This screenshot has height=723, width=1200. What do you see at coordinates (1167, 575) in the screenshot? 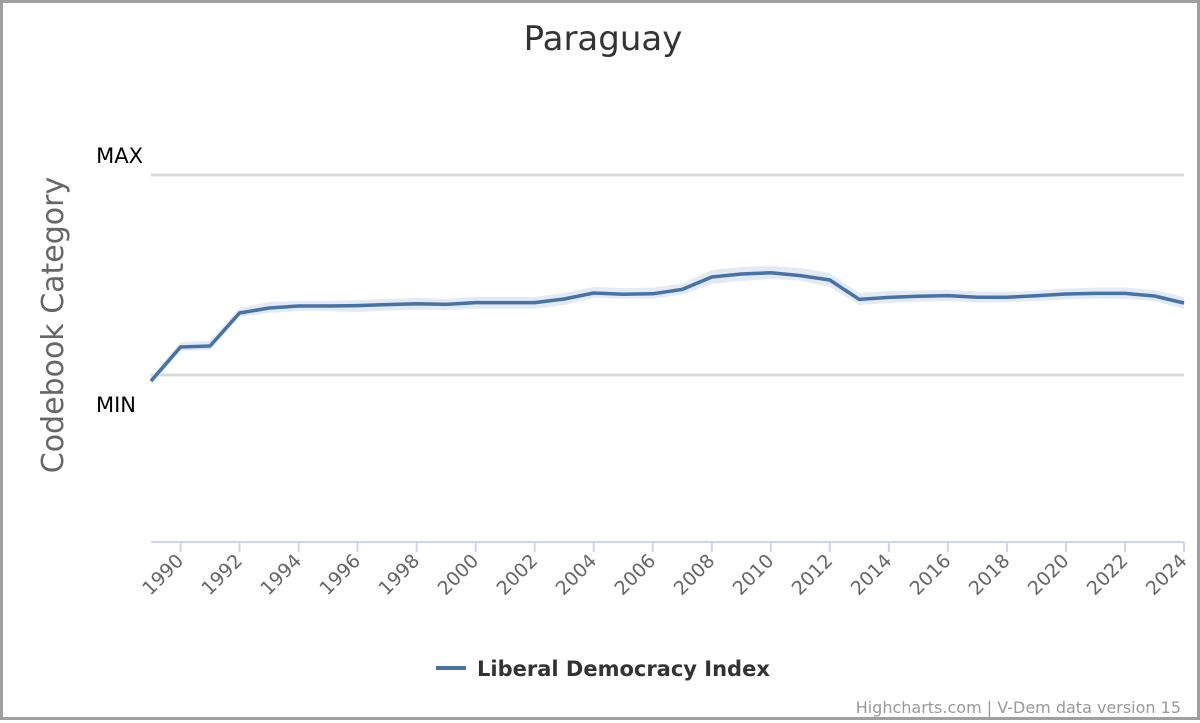
I see `x-tick-label: 2024` at bounding box center [1167, 575].